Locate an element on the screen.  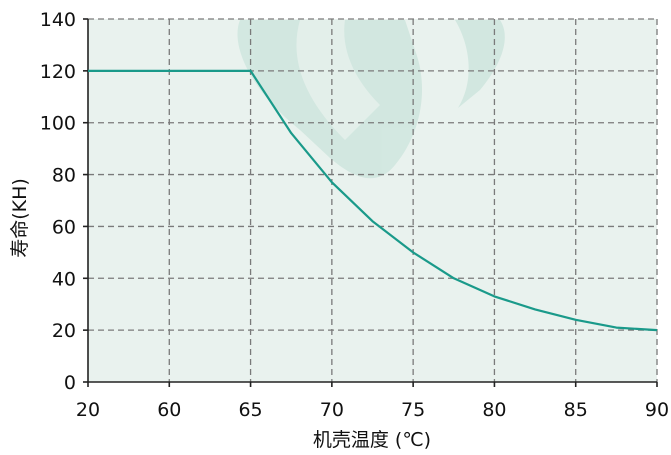
y-tick-label: 80 is located at coordinates (64, 176).